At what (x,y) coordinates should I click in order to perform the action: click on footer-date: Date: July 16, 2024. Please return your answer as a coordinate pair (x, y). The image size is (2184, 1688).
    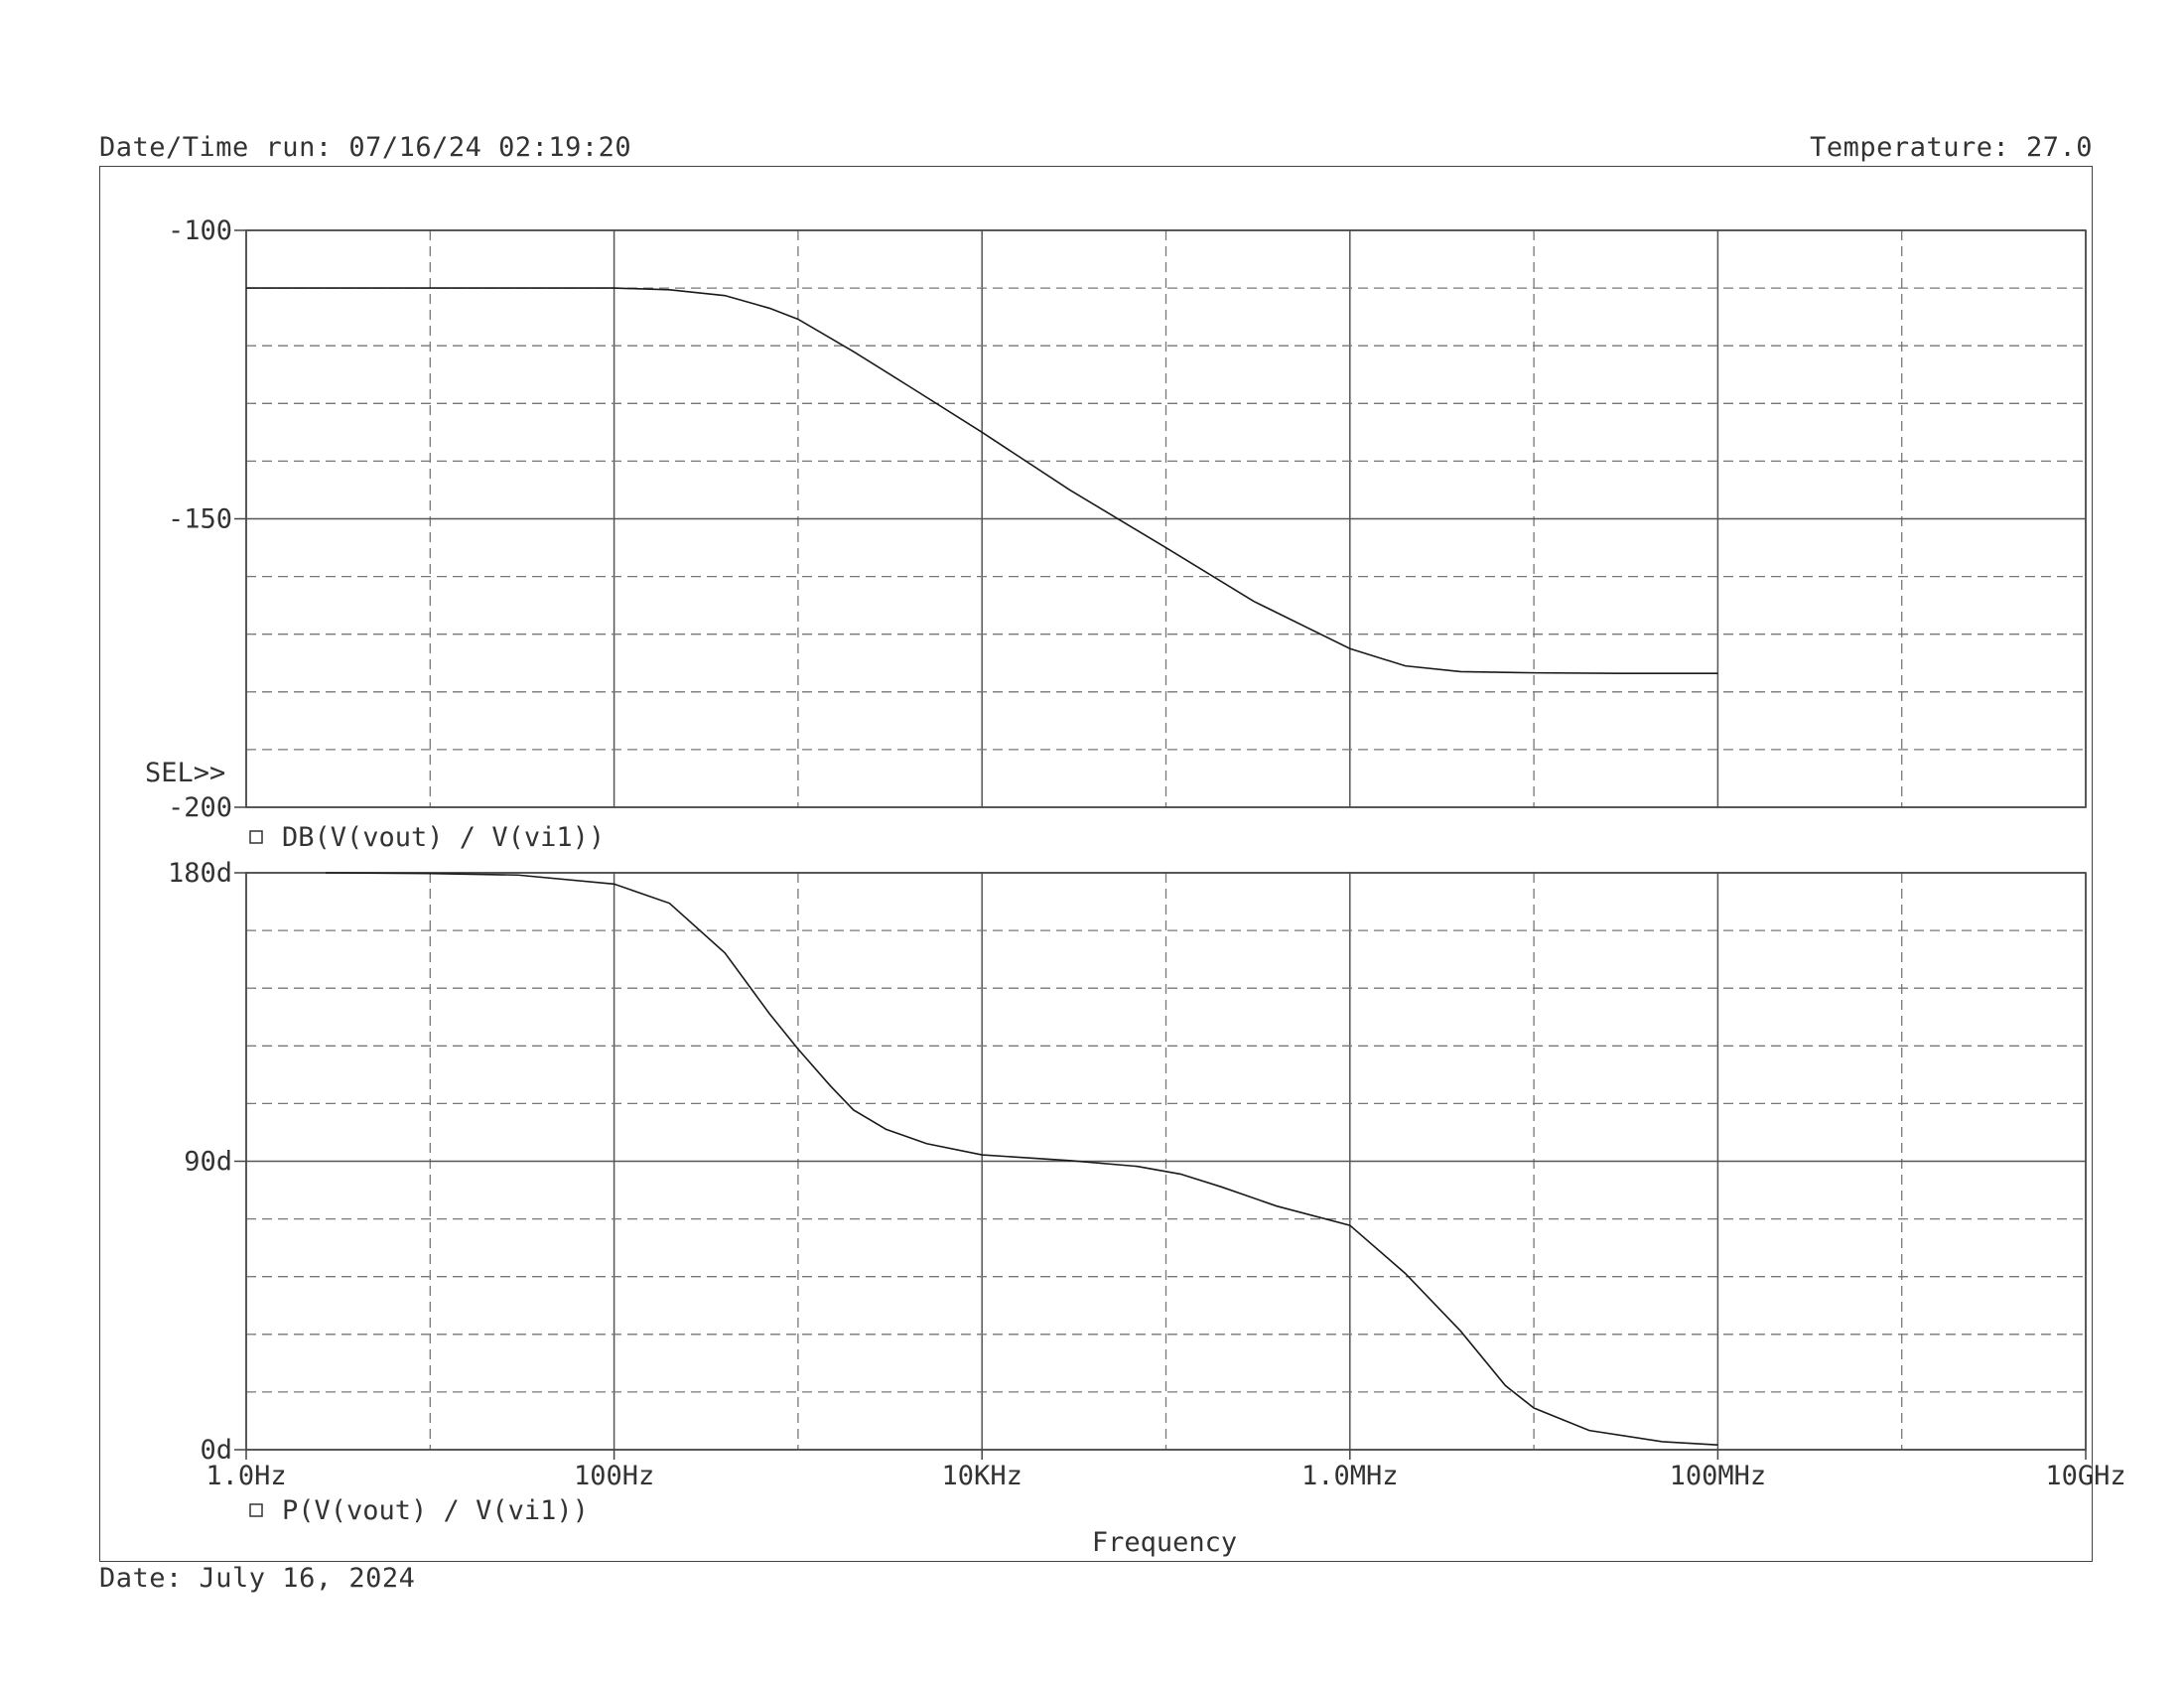
    Looking at the image, I should click on (257, 1578).